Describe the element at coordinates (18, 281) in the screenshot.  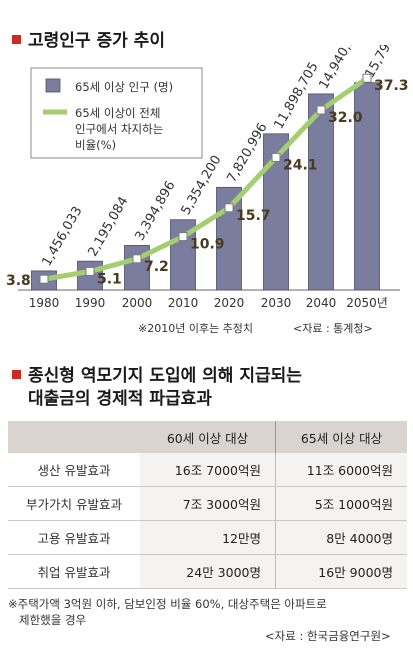
I see `ratio-value-label: 3.8` at that location.